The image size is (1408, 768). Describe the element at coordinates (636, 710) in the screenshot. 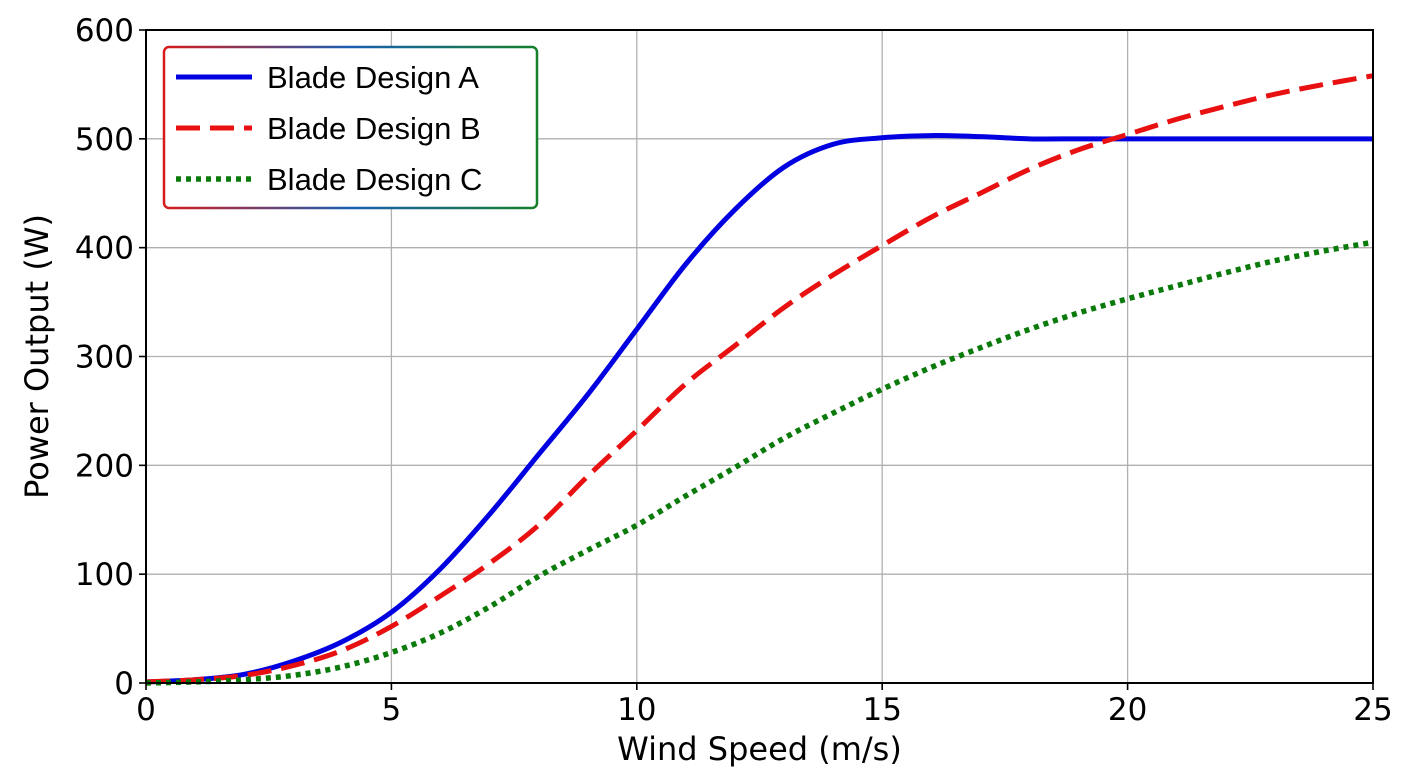

I see `x-tick-label: 10` at that location.